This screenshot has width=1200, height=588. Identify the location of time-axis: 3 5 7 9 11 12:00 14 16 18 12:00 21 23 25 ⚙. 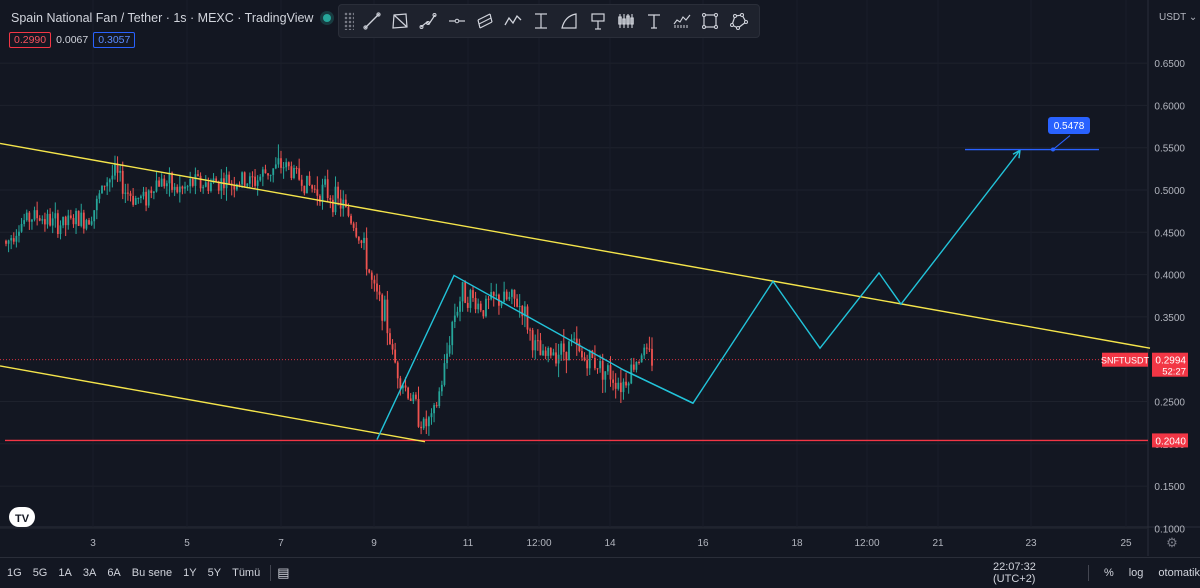
(634, 542).